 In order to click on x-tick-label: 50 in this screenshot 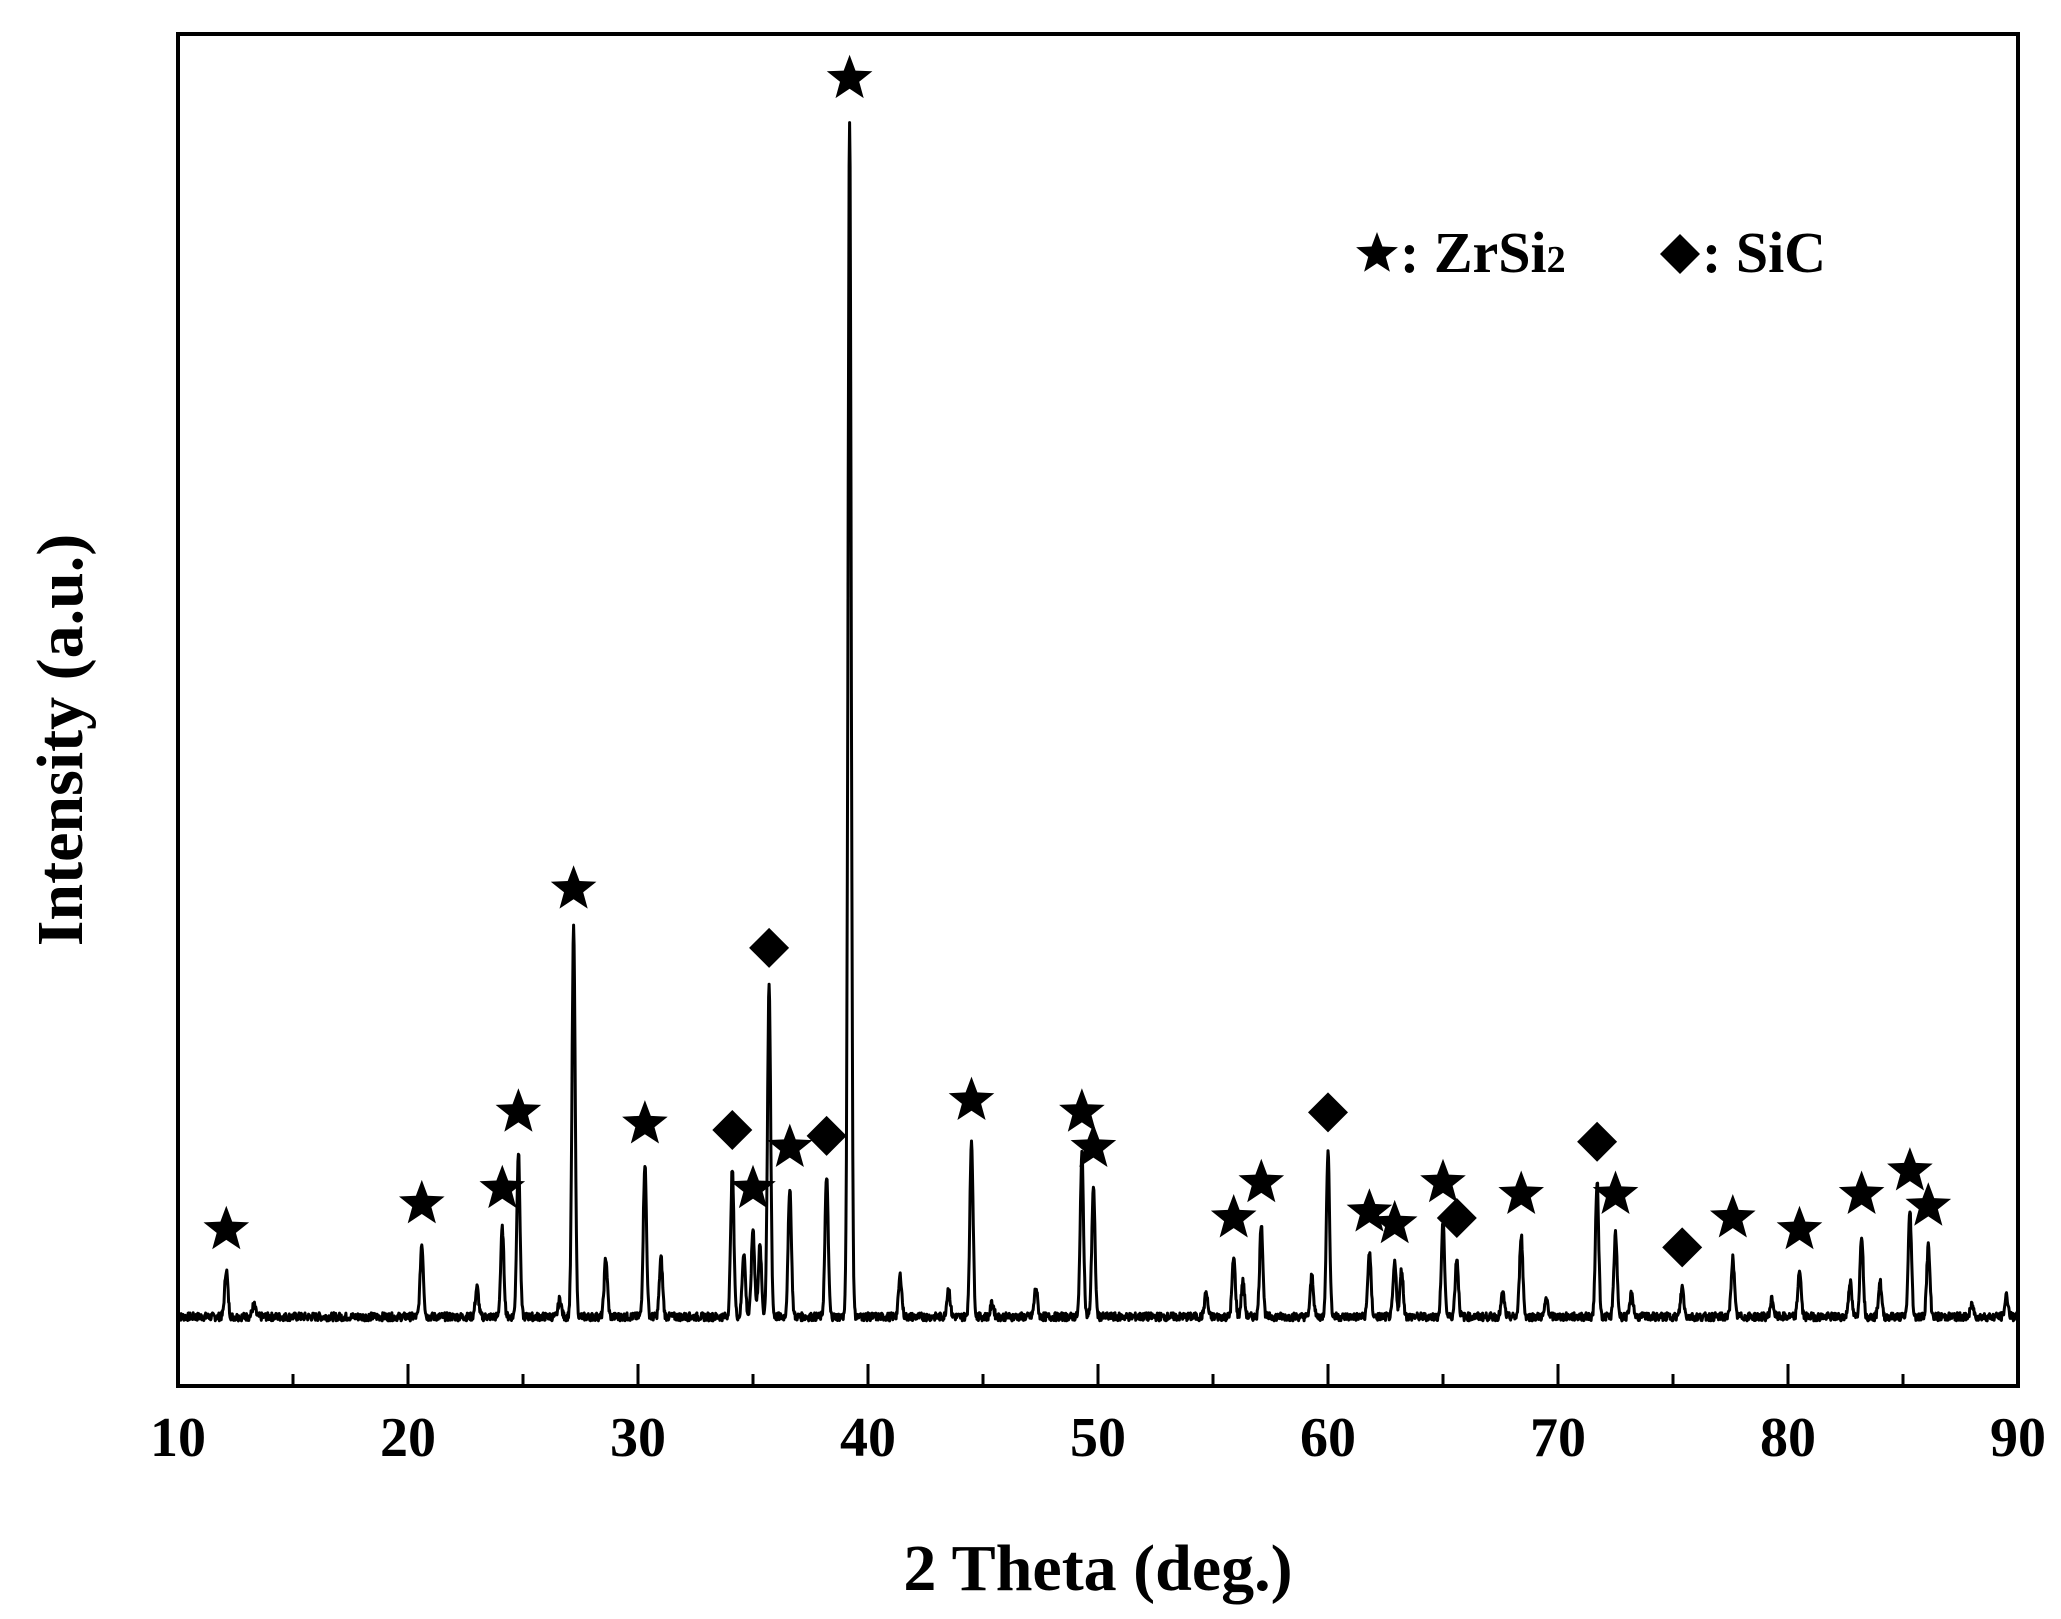, I will do `click(1098, 1438)`.